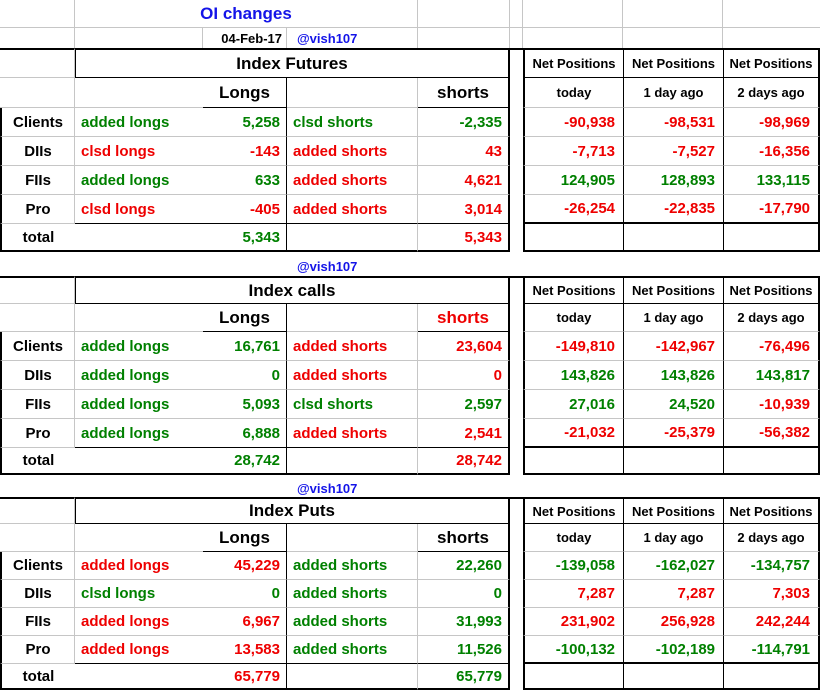  Describe the element at coordinates (37, 650) in the screenshot. I see `row-label: Pro` at that location.